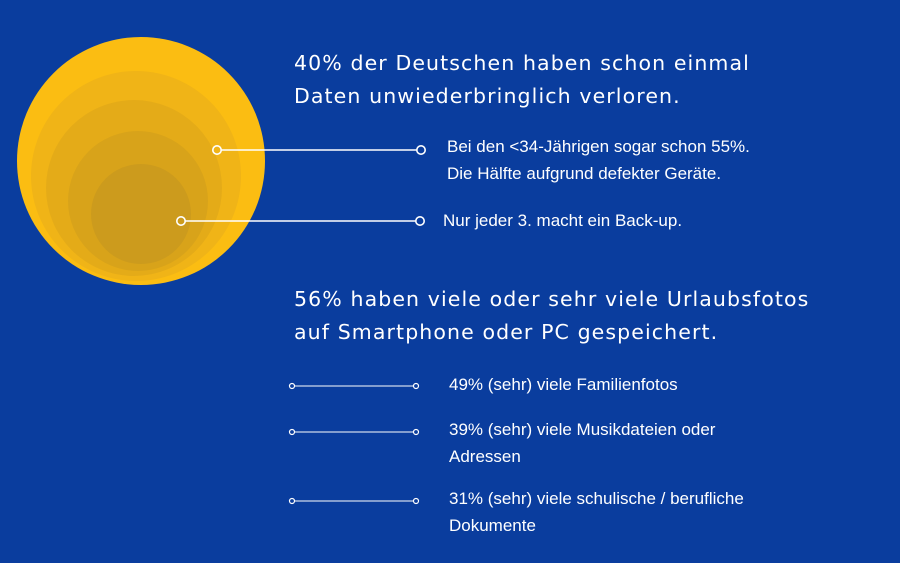 This screenshot has height=563, width=900. Describe the element at coordinates (506, 332) in the screenshot. I see `headline-line-2: auf Smartphone oder PC gespeichert.` at that location.